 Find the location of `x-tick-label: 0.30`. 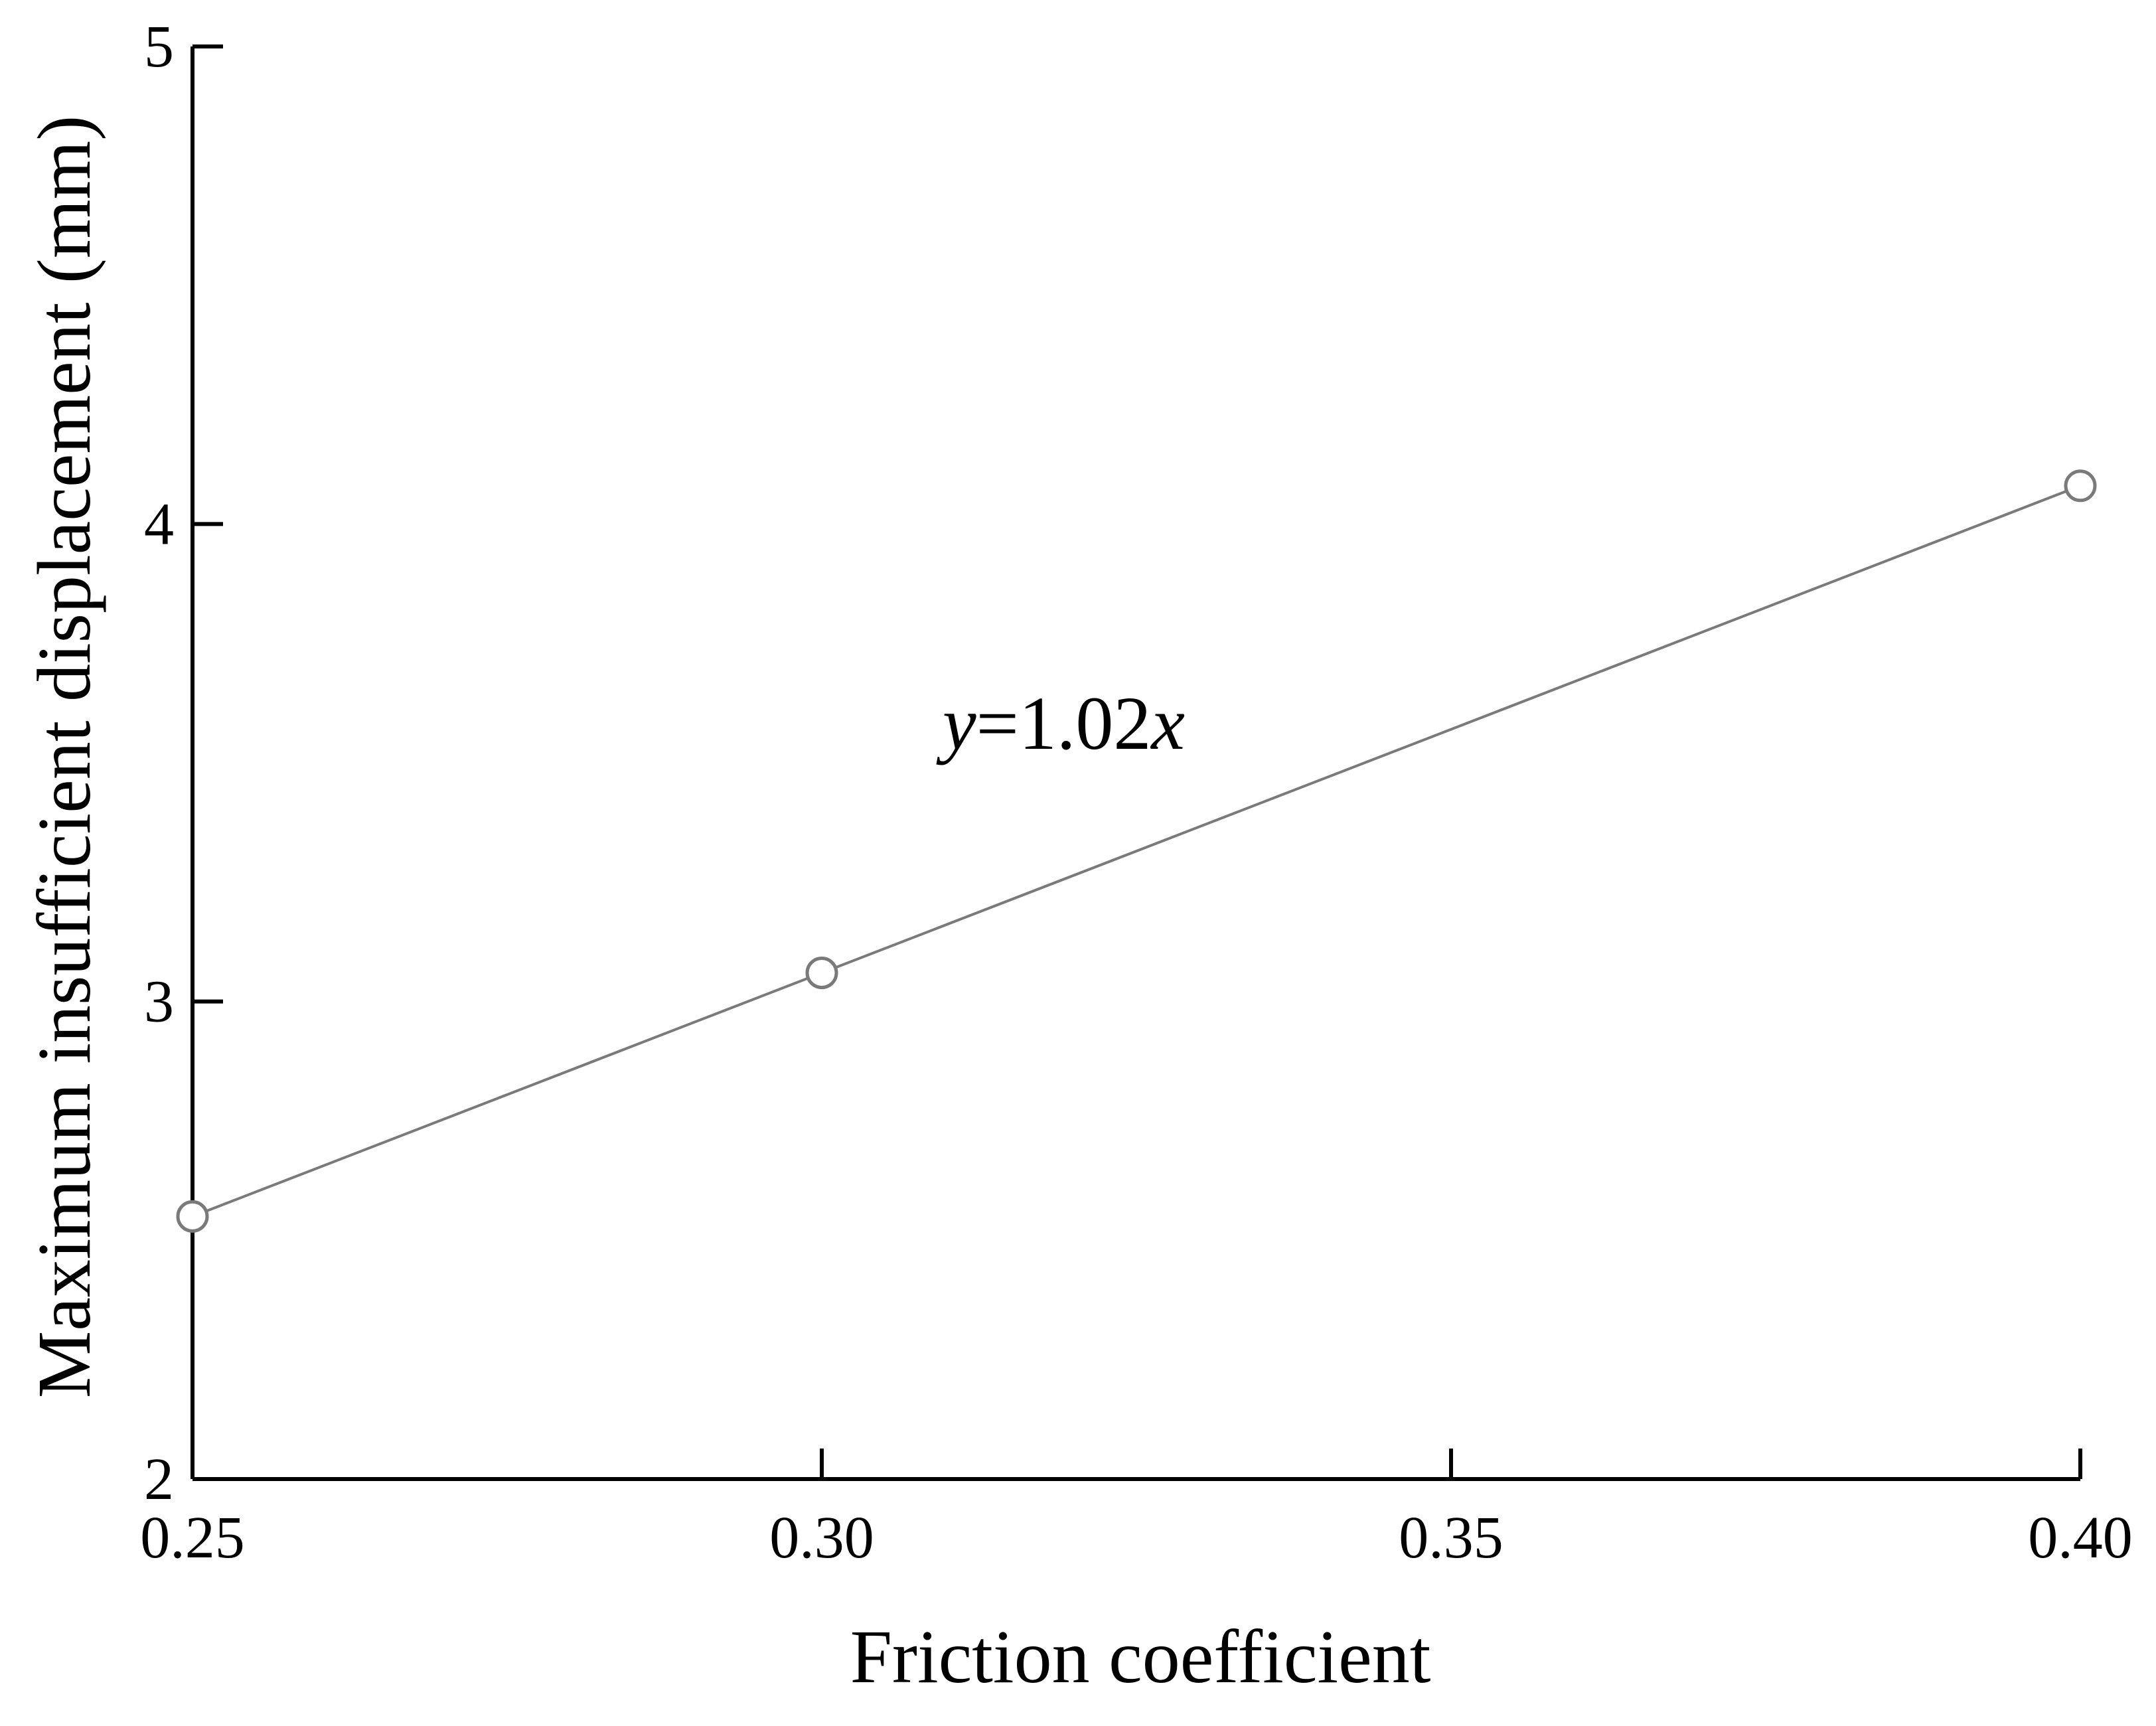

x-tick-label: 0.30 is located at coordinates (822, 1538).